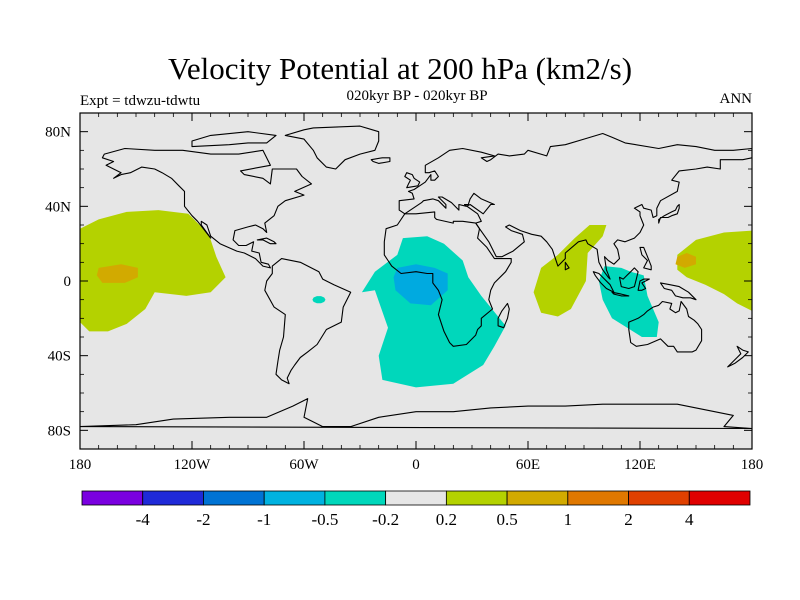 The height and width of the screenshot is (600, 800). I want to click on colorbar-label: -1, so click(264, 519).